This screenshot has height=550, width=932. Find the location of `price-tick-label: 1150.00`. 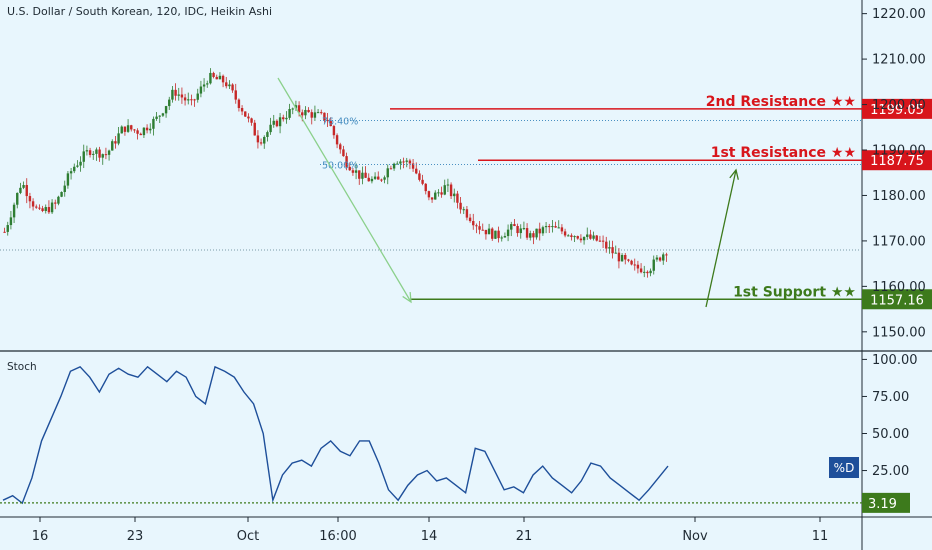

price-tick-label: 1150.00 is located at coordinates (899, 332).